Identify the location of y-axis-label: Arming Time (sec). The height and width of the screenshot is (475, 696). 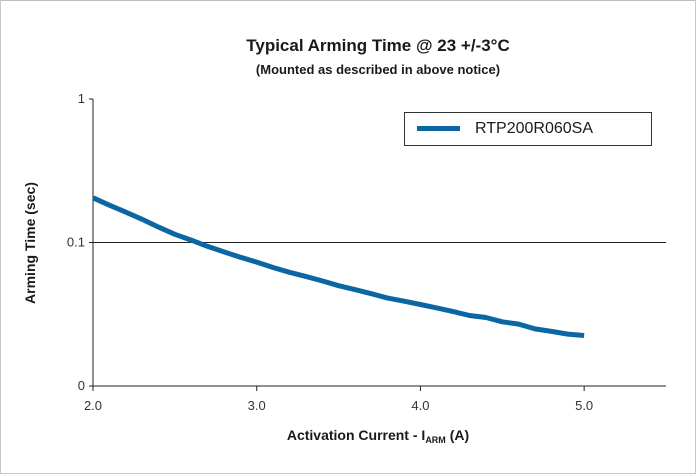
(30, 243).